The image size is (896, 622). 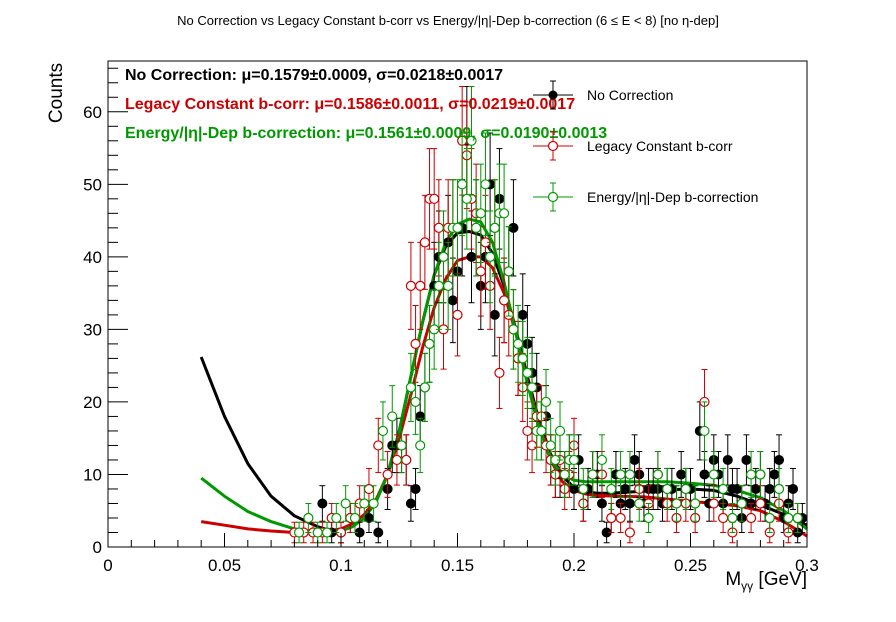 I want to click on legend-entry: Legacy Constant b-corr, so click(x=633, y=146).